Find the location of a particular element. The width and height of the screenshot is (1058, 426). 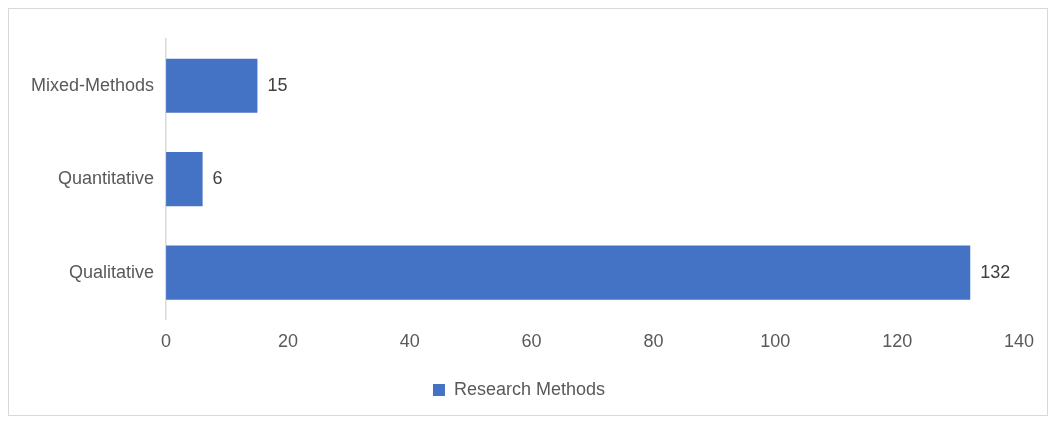

x-tick-label: 20 is located at coordinates (287, 341).